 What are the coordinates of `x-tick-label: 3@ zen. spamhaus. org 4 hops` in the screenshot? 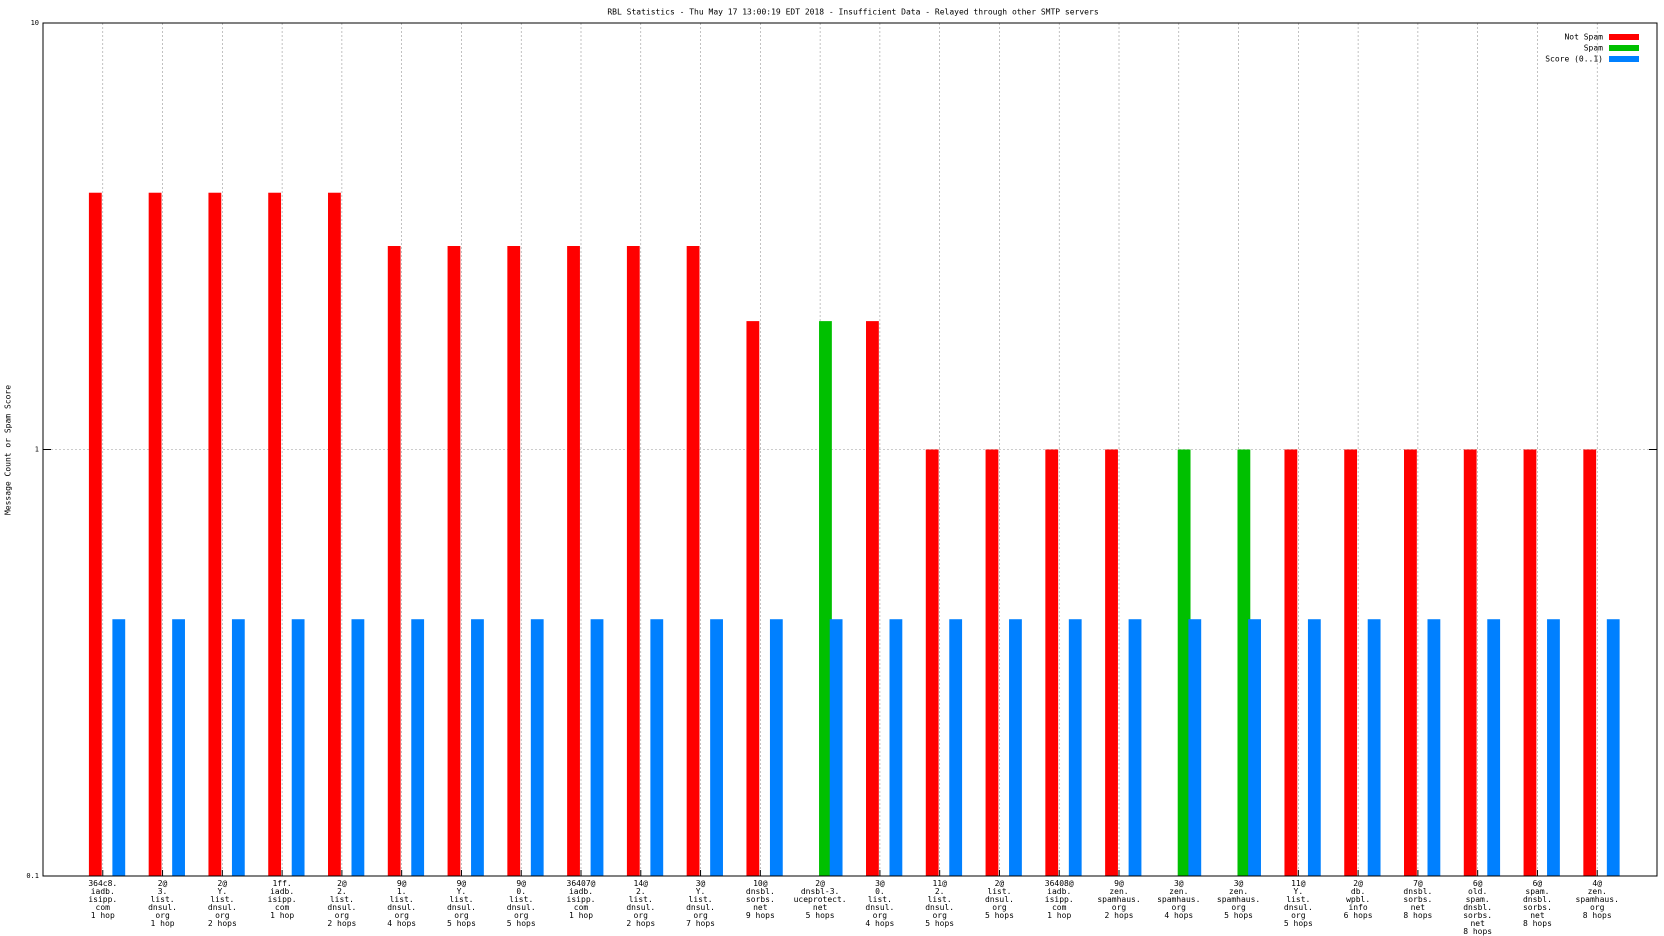 It's located at (1178, 899).